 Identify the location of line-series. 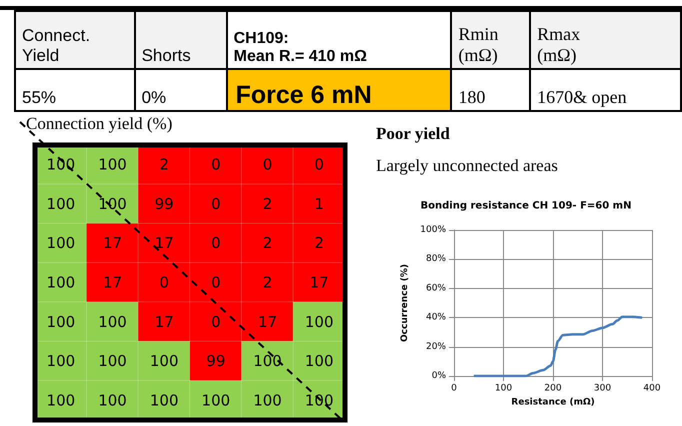
(558, 347).